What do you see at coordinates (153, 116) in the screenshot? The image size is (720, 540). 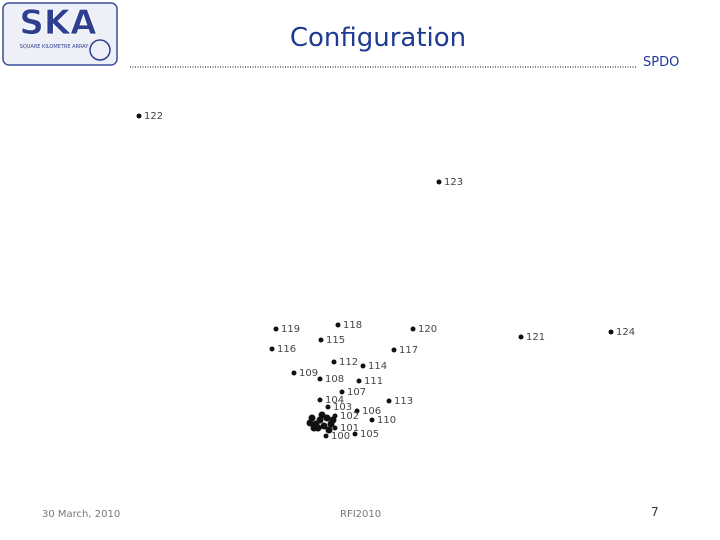 I see `station-label: 122` at bounding box center [153, 116].